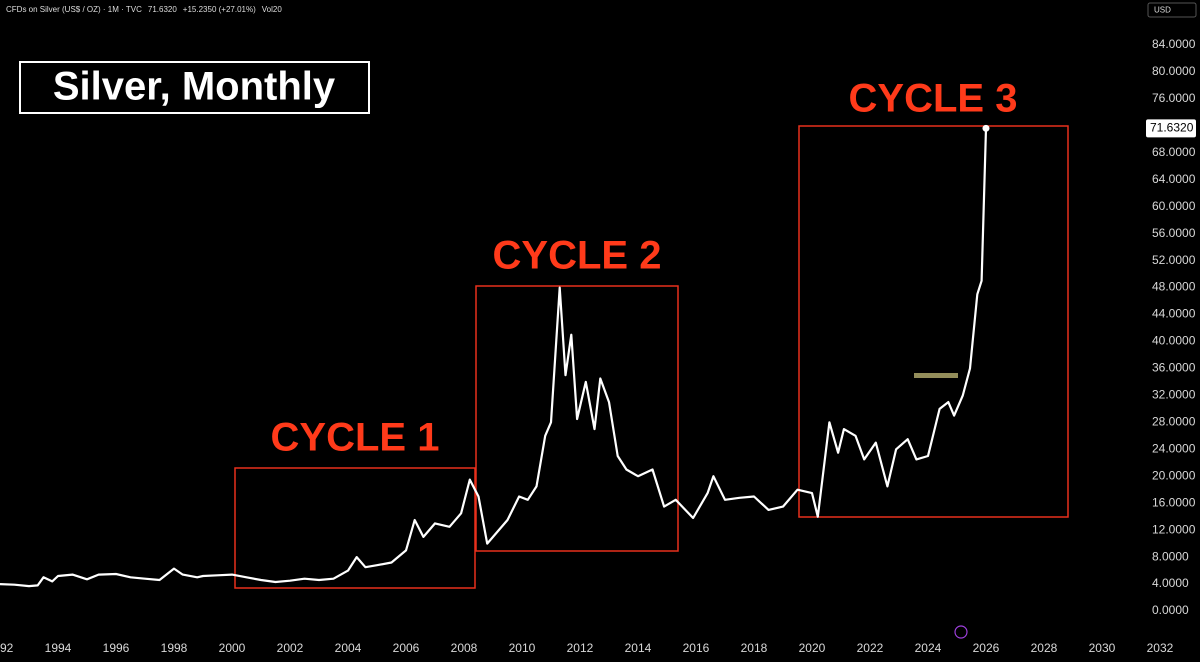 This screenshot has width=1200, height=662. What do you see at coordinates (1174, 98) in the screenshot?
I see `y-tick-label: 76.0000` at bounding box center [1174, 98].